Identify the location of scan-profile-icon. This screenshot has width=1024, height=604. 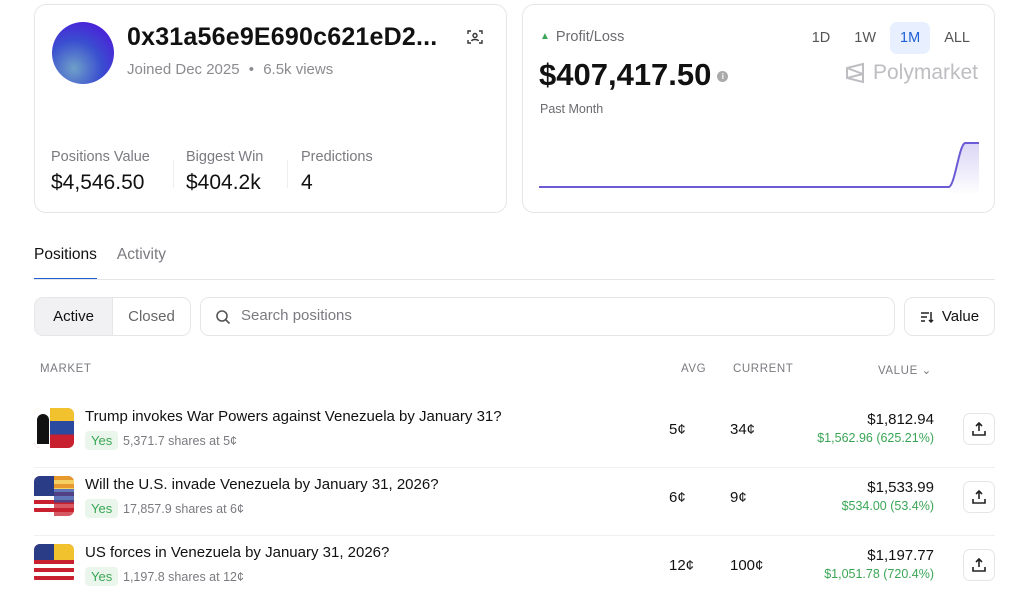
(475, 37).